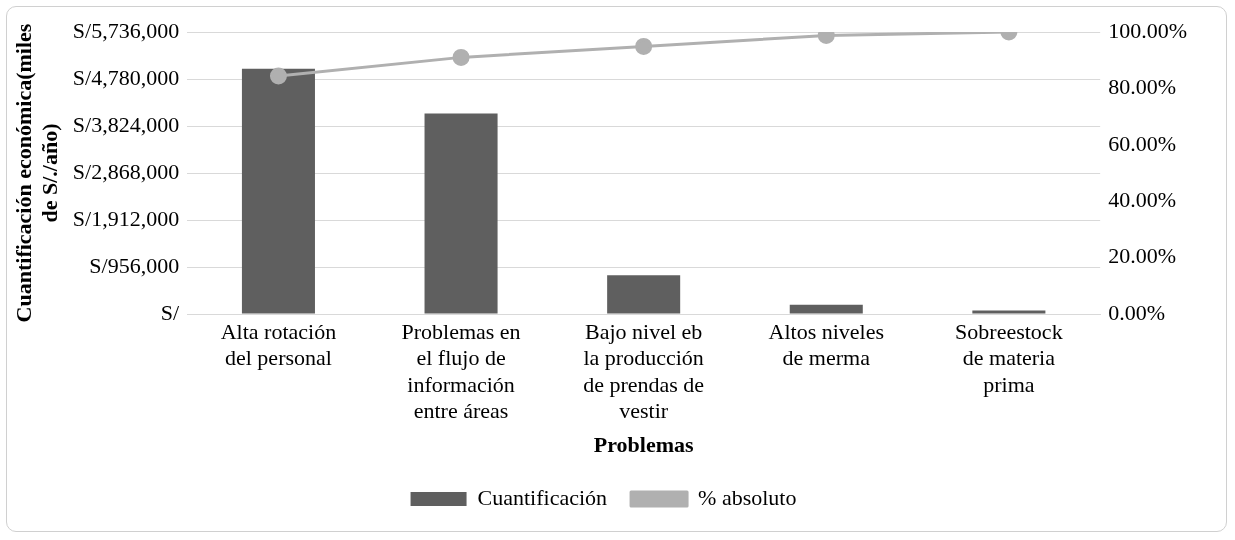 Image resolution: width=1235 pixels, height=540 pixels. What do you see at coordinates (126, 124) in the screenshot?
I see `y-tick-label: S/3,824,000` at bounding box center [126, 124].